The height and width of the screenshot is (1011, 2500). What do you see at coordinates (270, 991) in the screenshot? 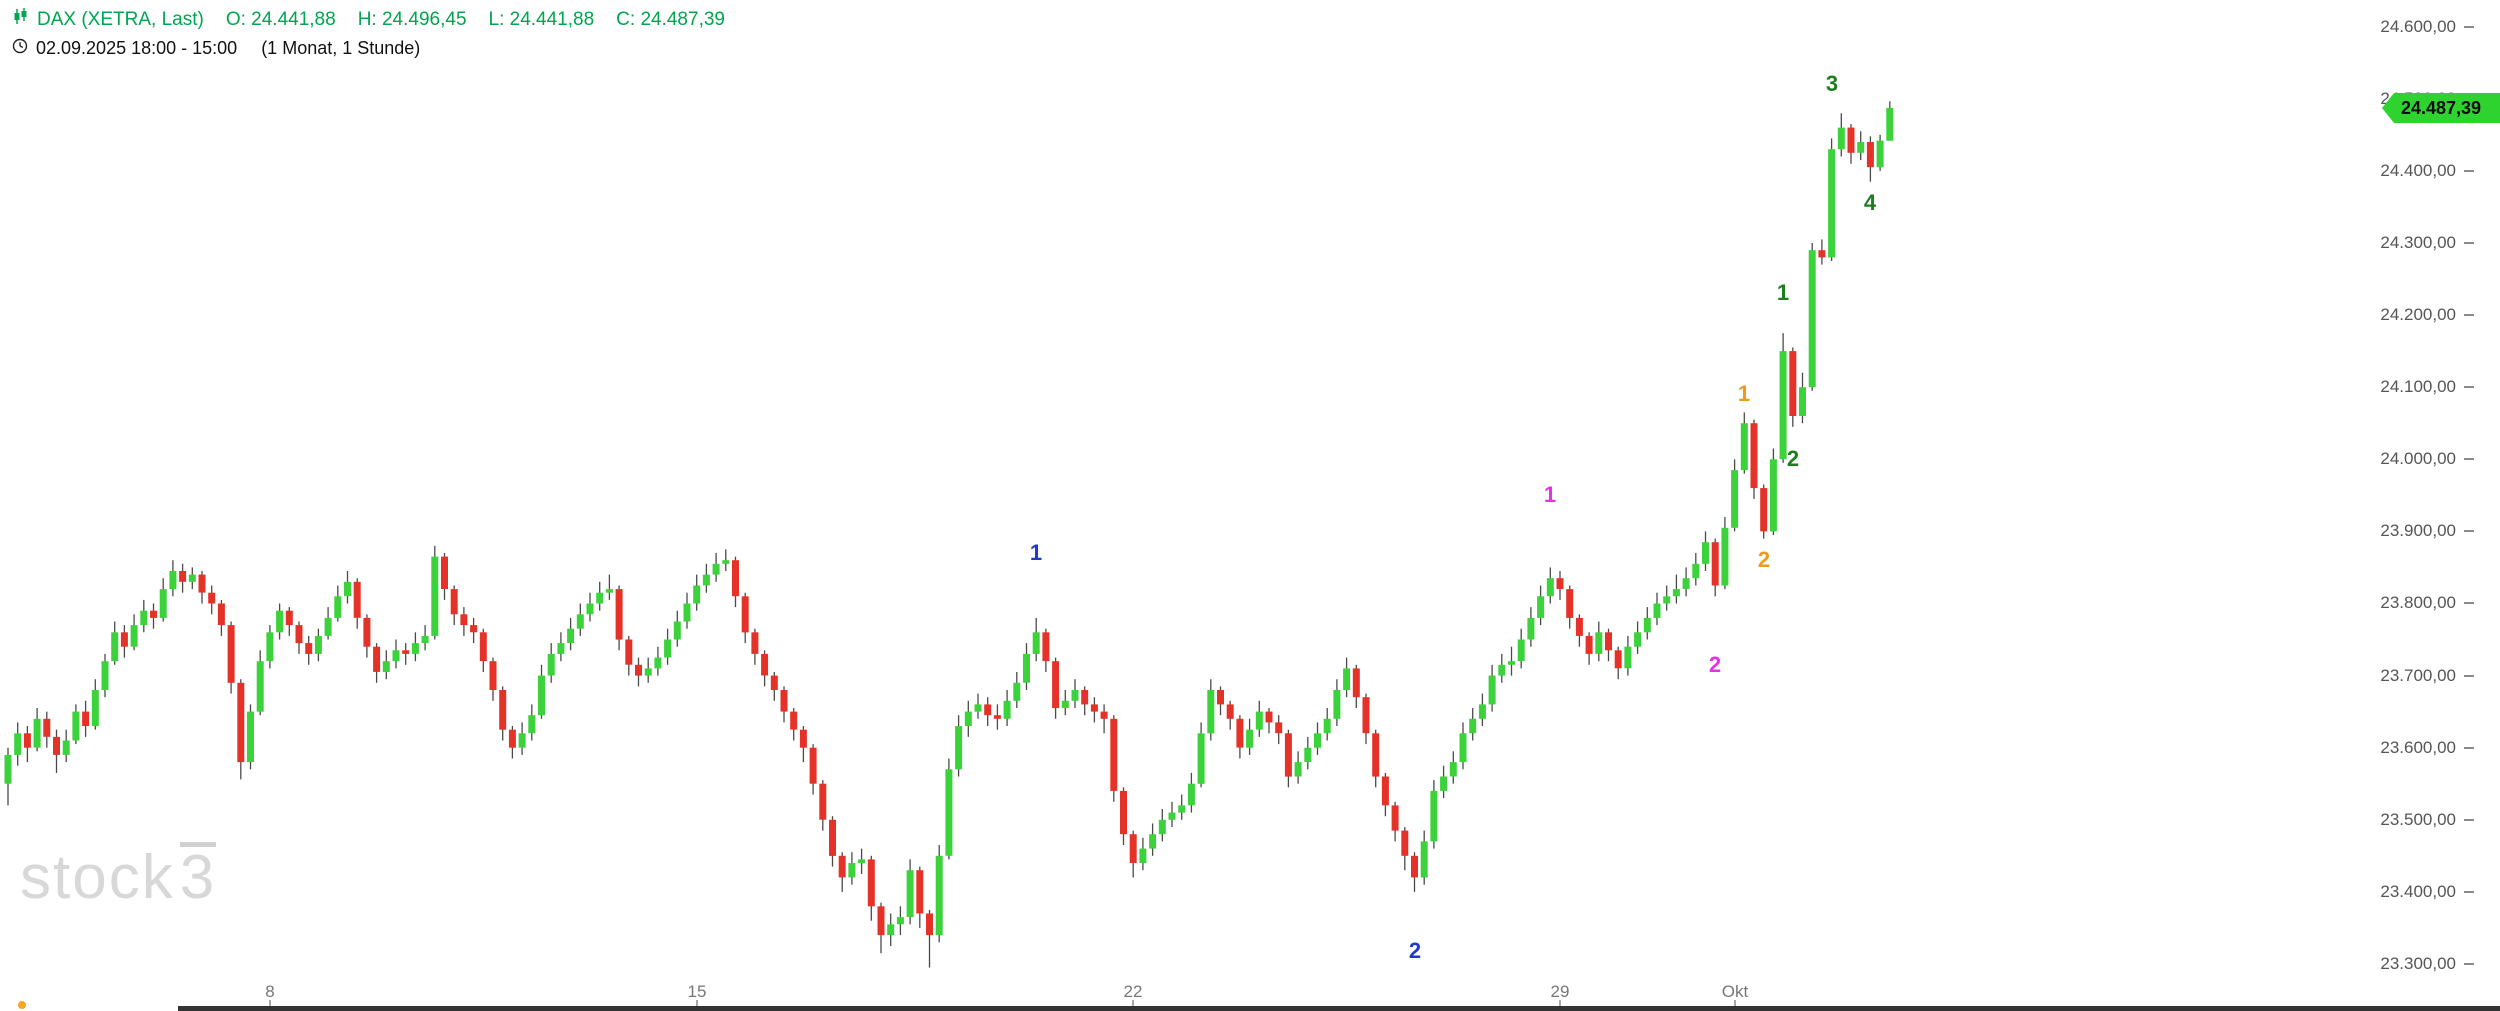
I see `time-axis-label: 8` at bounding box center [270, 991].